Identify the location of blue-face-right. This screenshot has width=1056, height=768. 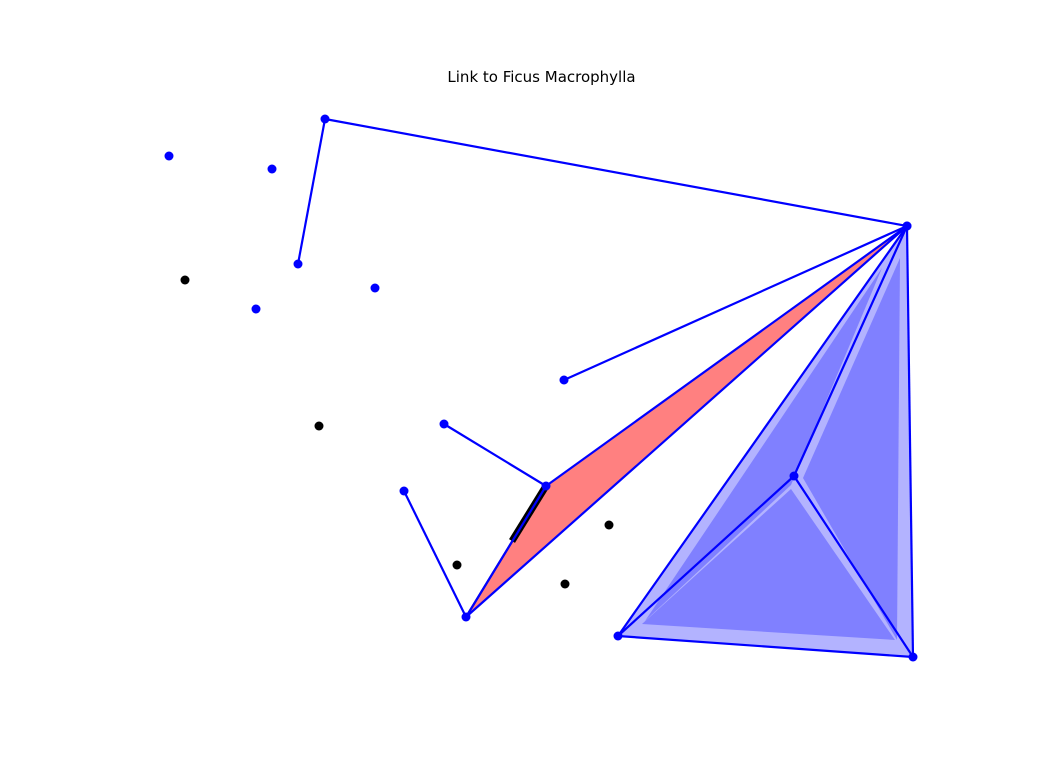
(851, 449).